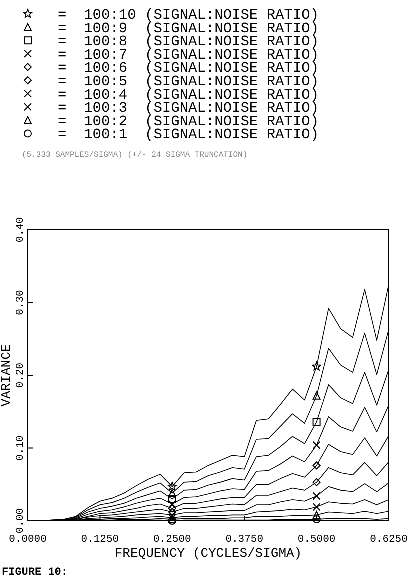 The height and width of the screenshot is (587, 414). What do you see at coordinates (135, 155) in the screenshot?
I see `chart-subtitle: (5.333 SAMPLES/SIGMA) (+/- 24 SIGMA TRUNCATION)` at bounding box center [135, 155].